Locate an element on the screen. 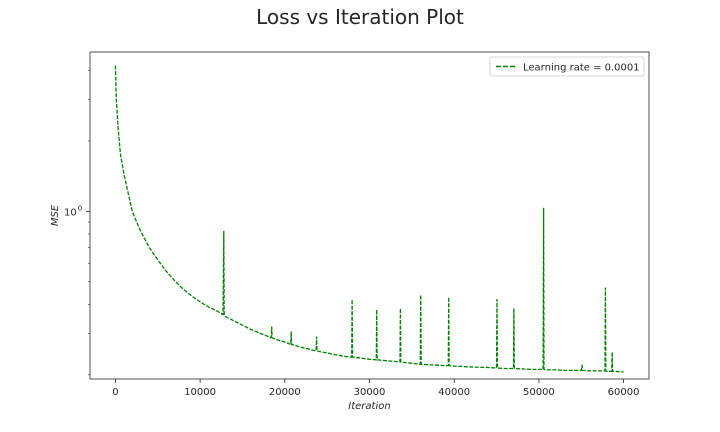 This screenshot has height=432, width=720. legend-box is located at coordinates (567, 66).